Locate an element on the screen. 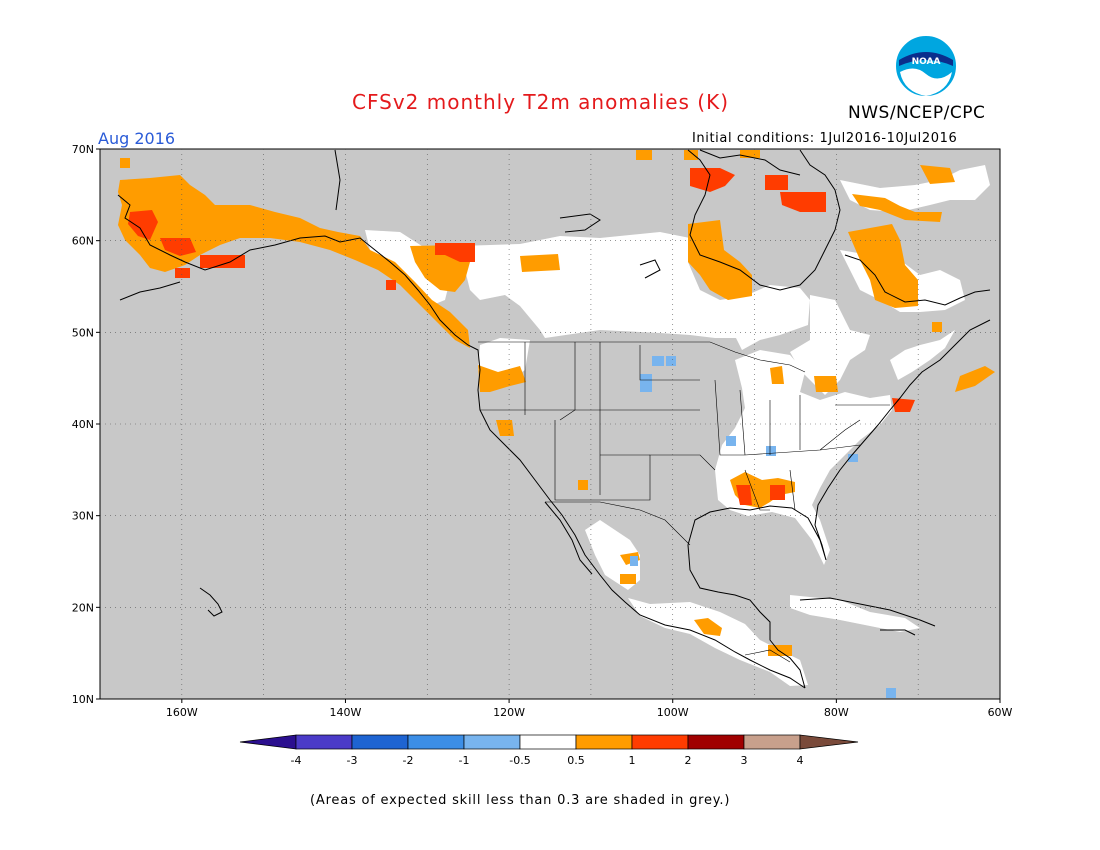 The width and height of the screenshot is (1100, 850). colorbar-tick-label: -3 is located at coordinates (352, 760).